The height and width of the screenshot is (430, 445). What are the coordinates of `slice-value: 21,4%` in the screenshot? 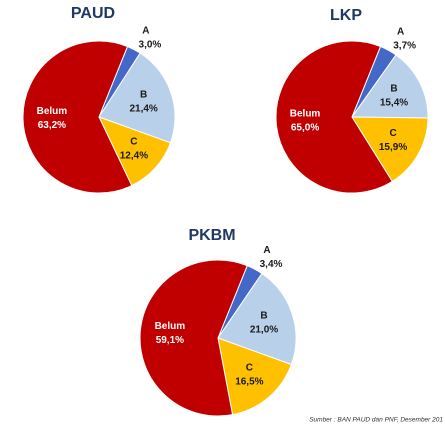 It's located at (143, 109).